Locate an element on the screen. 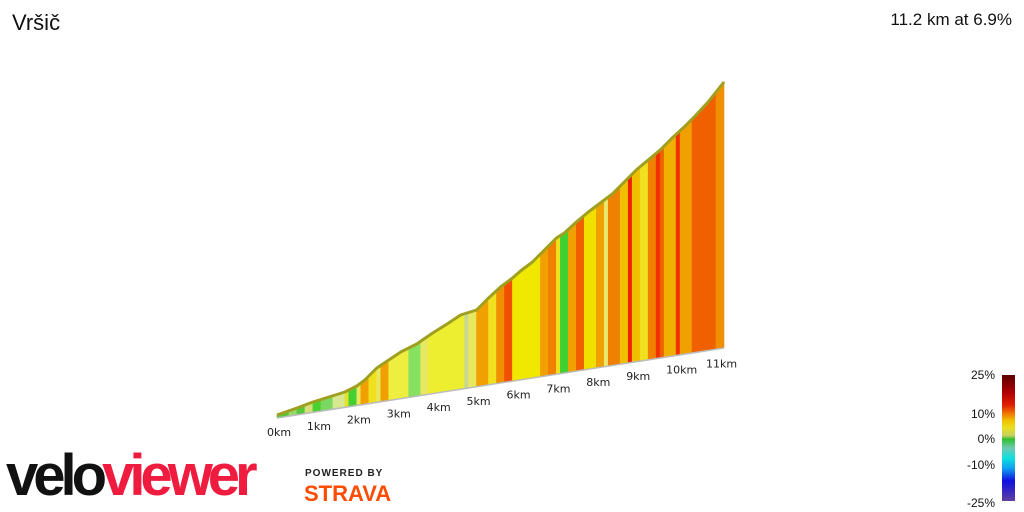  km-tick-label: 11km is located at coordinates (721, 363).